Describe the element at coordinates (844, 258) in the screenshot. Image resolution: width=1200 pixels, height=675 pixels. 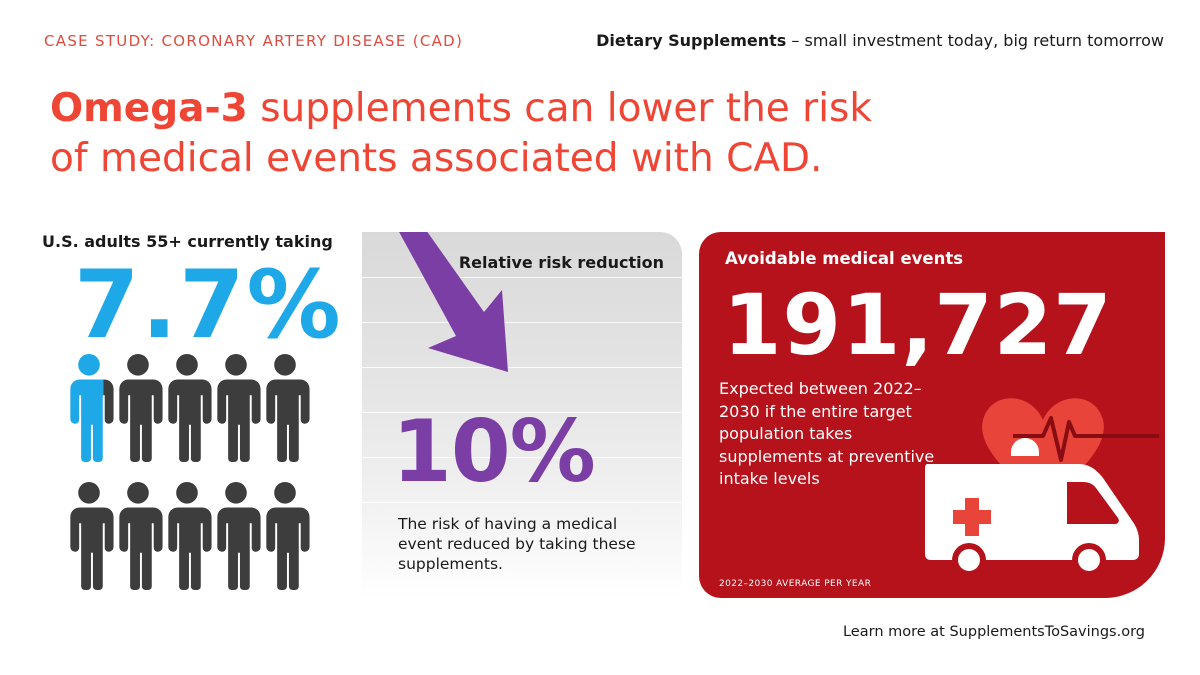
I see `avoidable-events-title: Avoidable medical events` at that location.